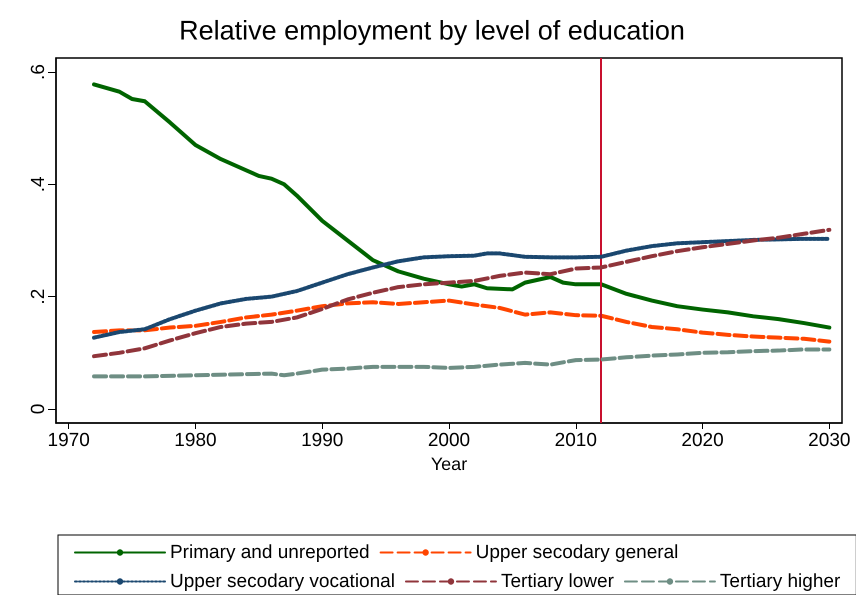 The width and height of the screenshot is (864, 603). I want to click on x-tick-label: 1990, so click(322, 440).